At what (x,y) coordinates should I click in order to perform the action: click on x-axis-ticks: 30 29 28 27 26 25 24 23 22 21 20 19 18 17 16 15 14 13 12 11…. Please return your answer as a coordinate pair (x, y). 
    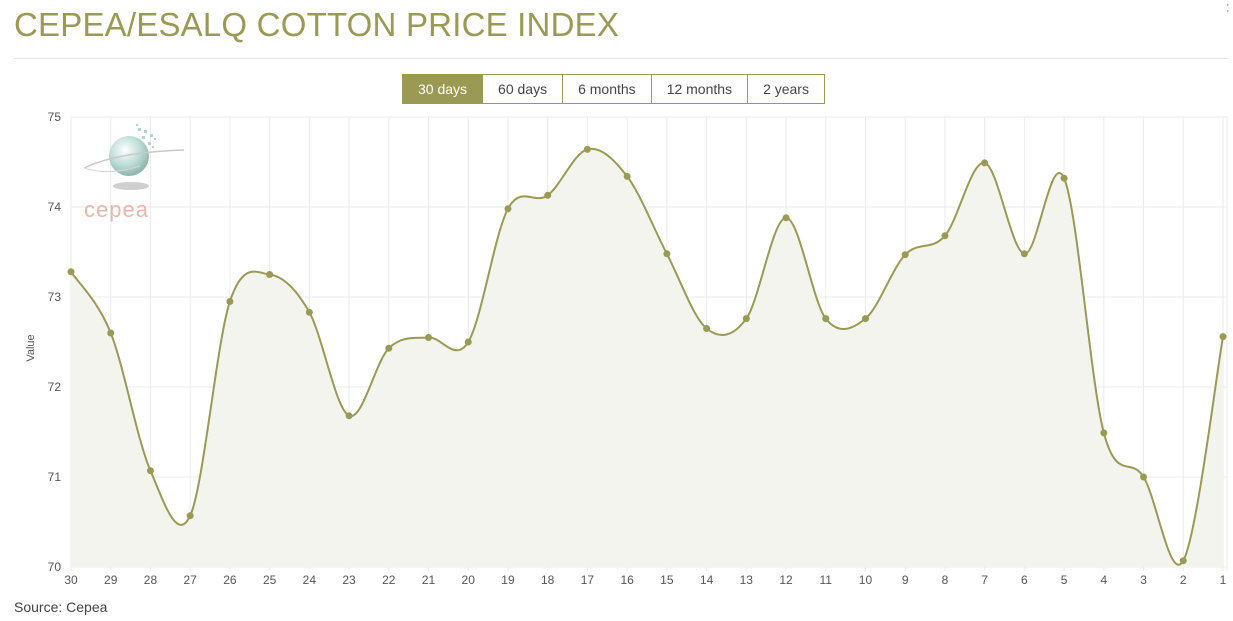
    Looking at the image, I should click on (645, 580).